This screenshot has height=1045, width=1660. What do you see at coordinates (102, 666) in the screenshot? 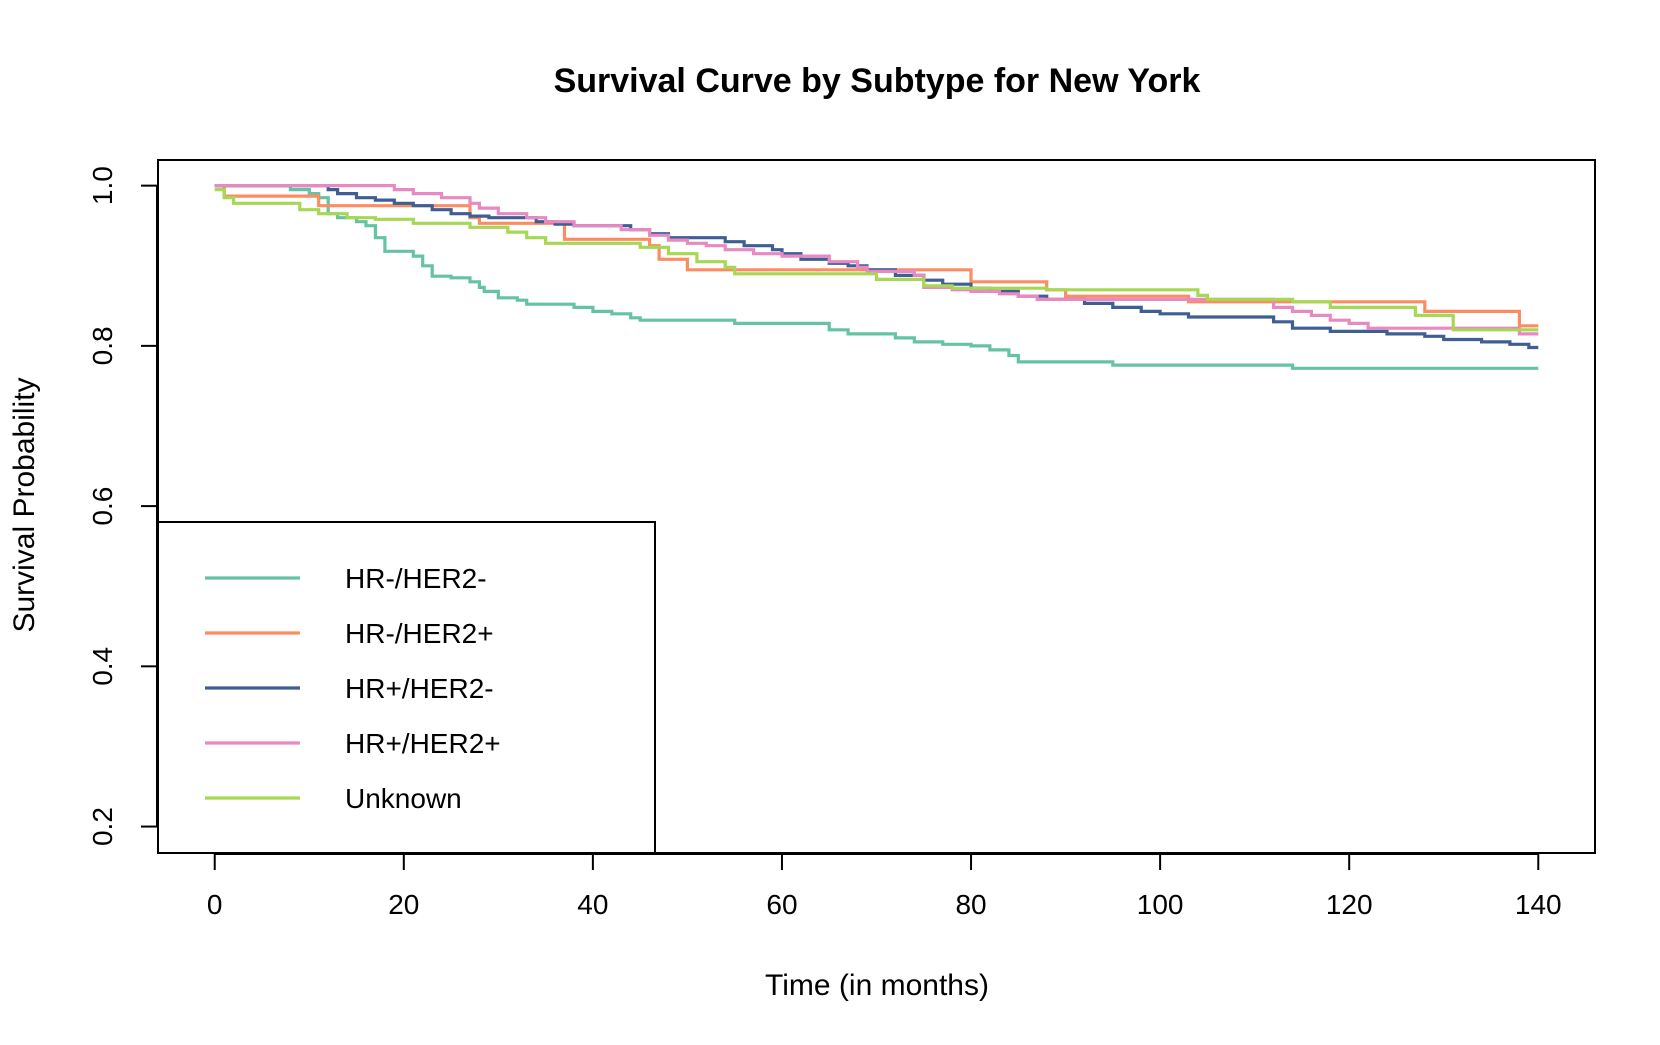
I see `y-tick-label: 0.4` at bounding box center [102, 666].